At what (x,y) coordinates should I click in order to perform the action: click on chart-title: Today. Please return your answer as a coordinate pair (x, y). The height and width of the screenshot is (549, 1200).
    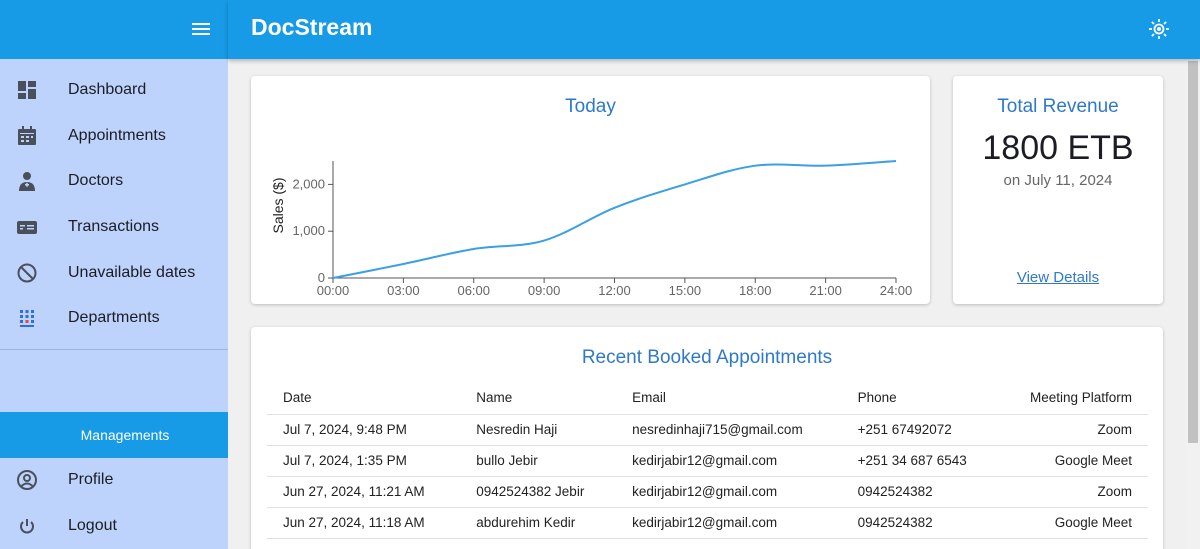
    Looking at the image, I should click on (590, 106).